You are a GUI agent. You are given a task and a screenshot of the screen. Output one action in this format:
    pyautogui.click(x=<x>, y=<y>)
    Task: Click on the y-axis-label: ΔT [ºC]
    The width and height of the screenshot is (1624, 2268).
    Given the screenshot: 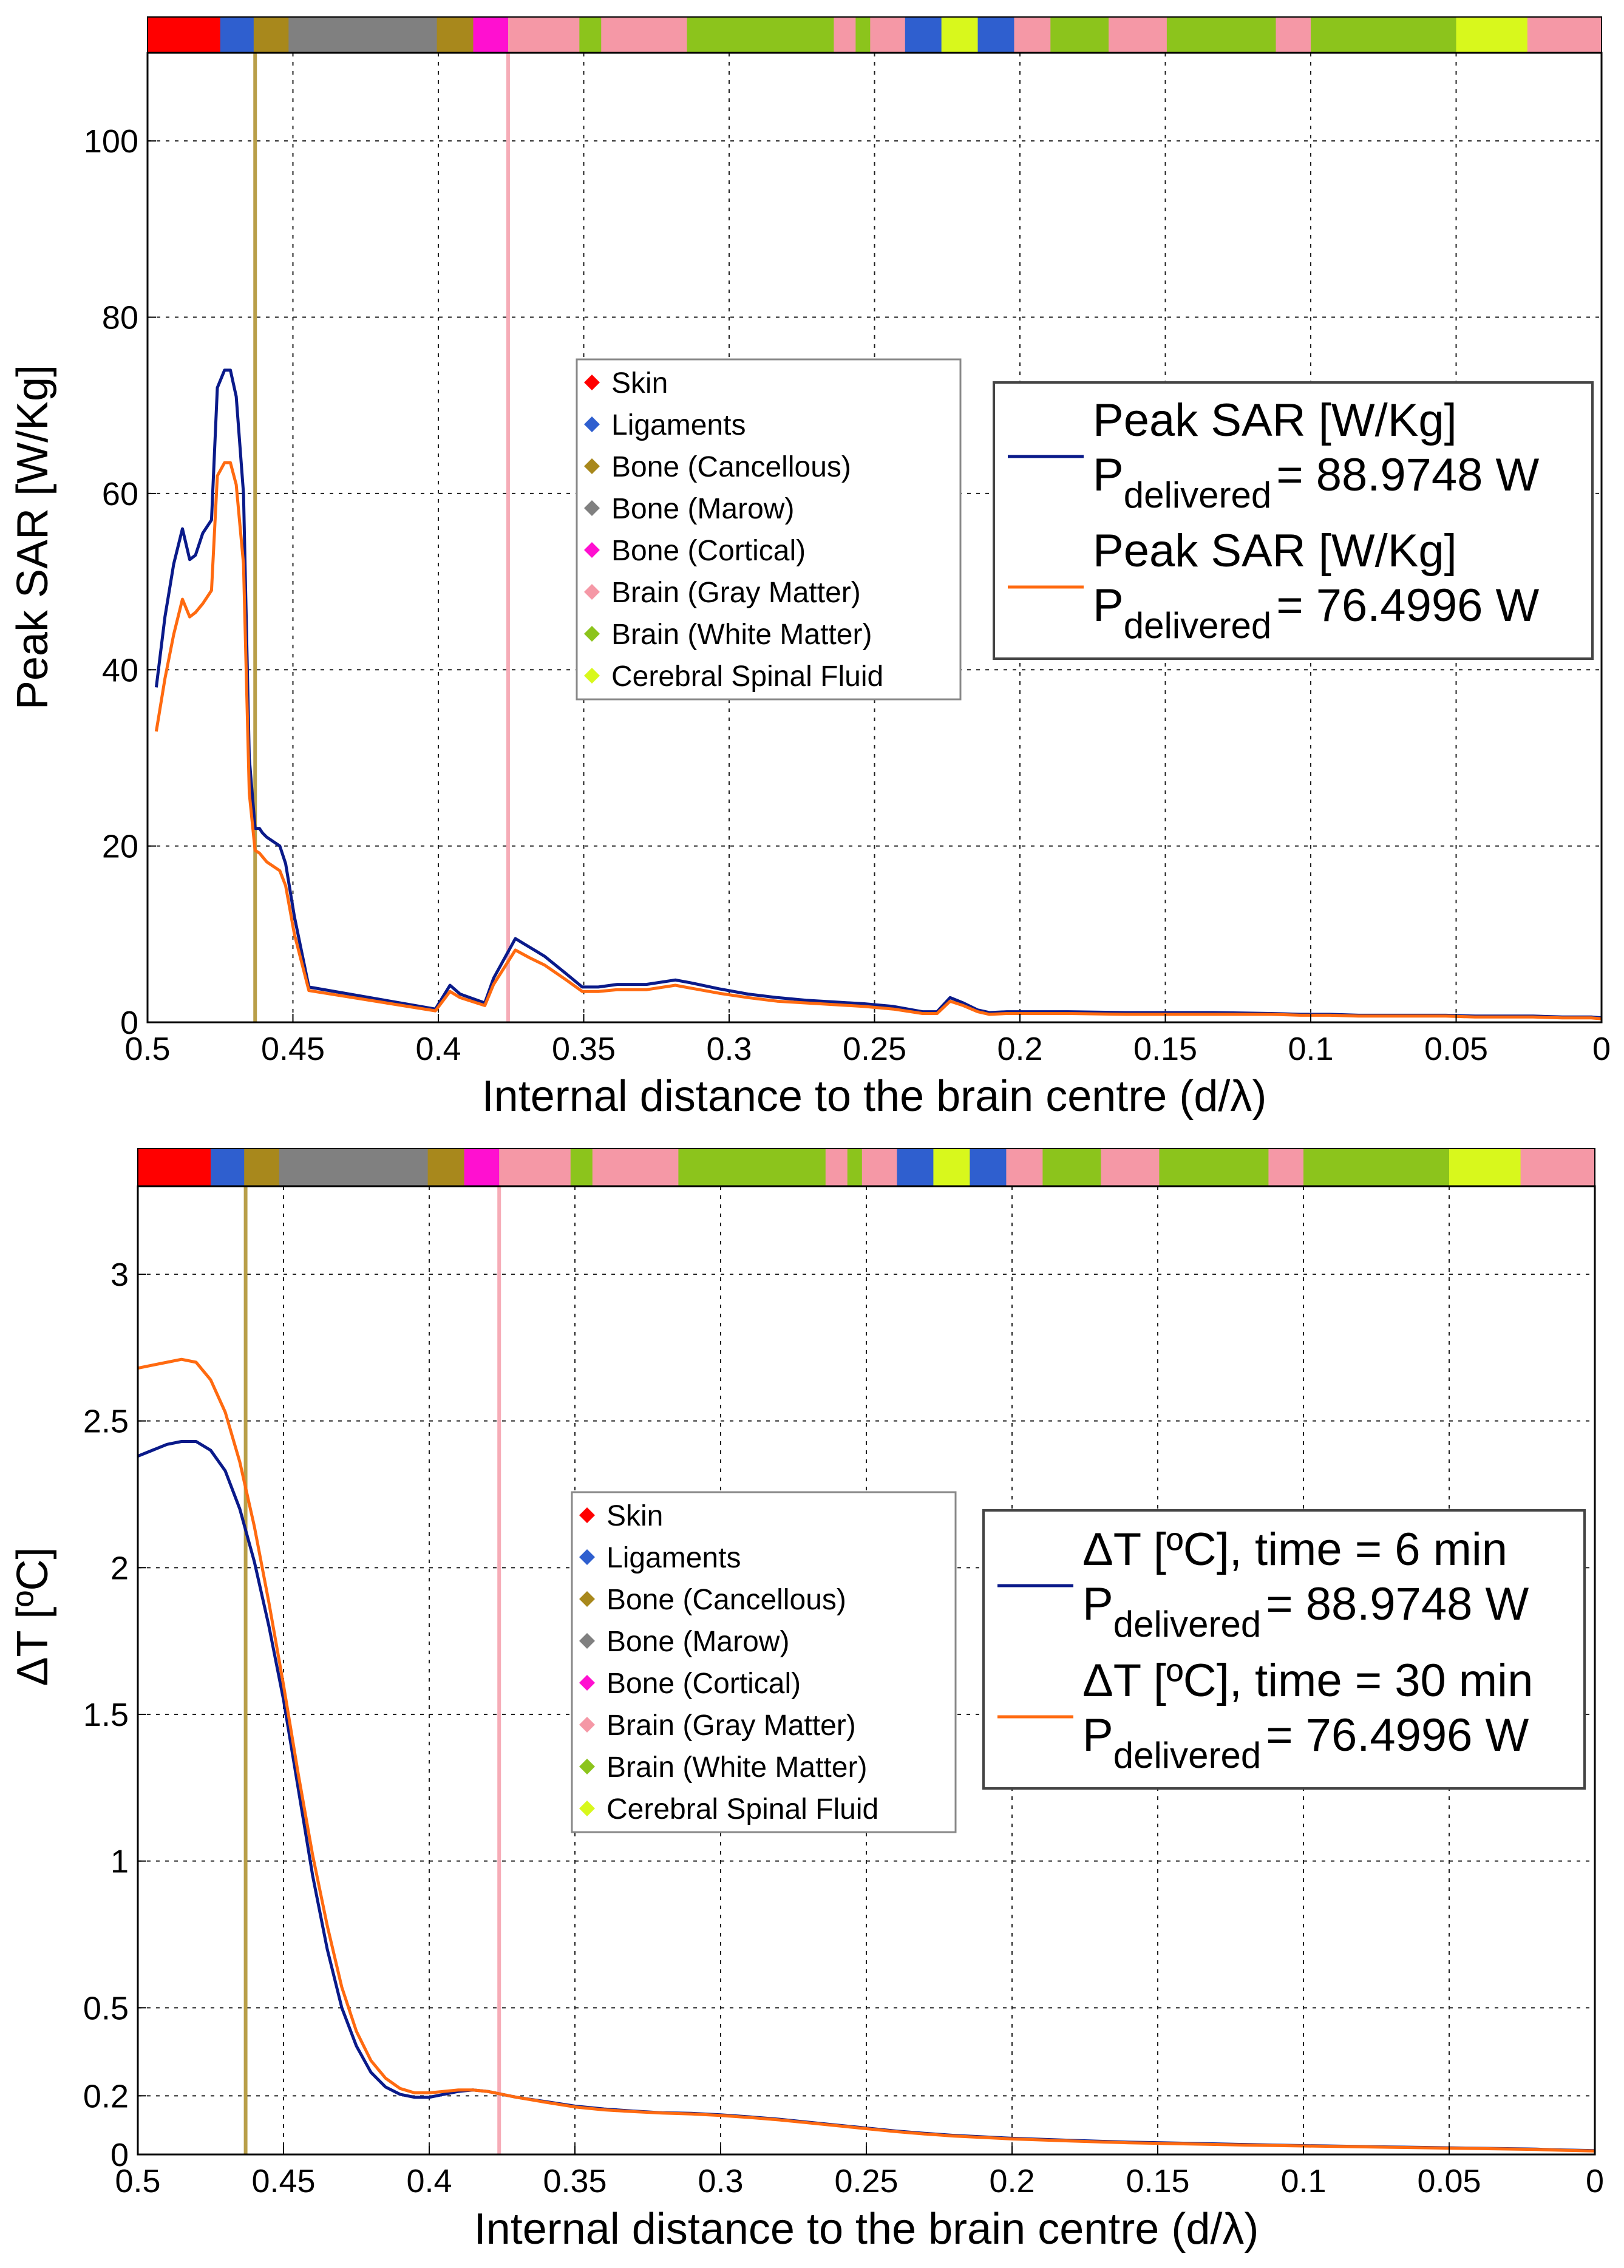 What is the action you would take?
    pyautogui.click(x=32, y=1616)
    